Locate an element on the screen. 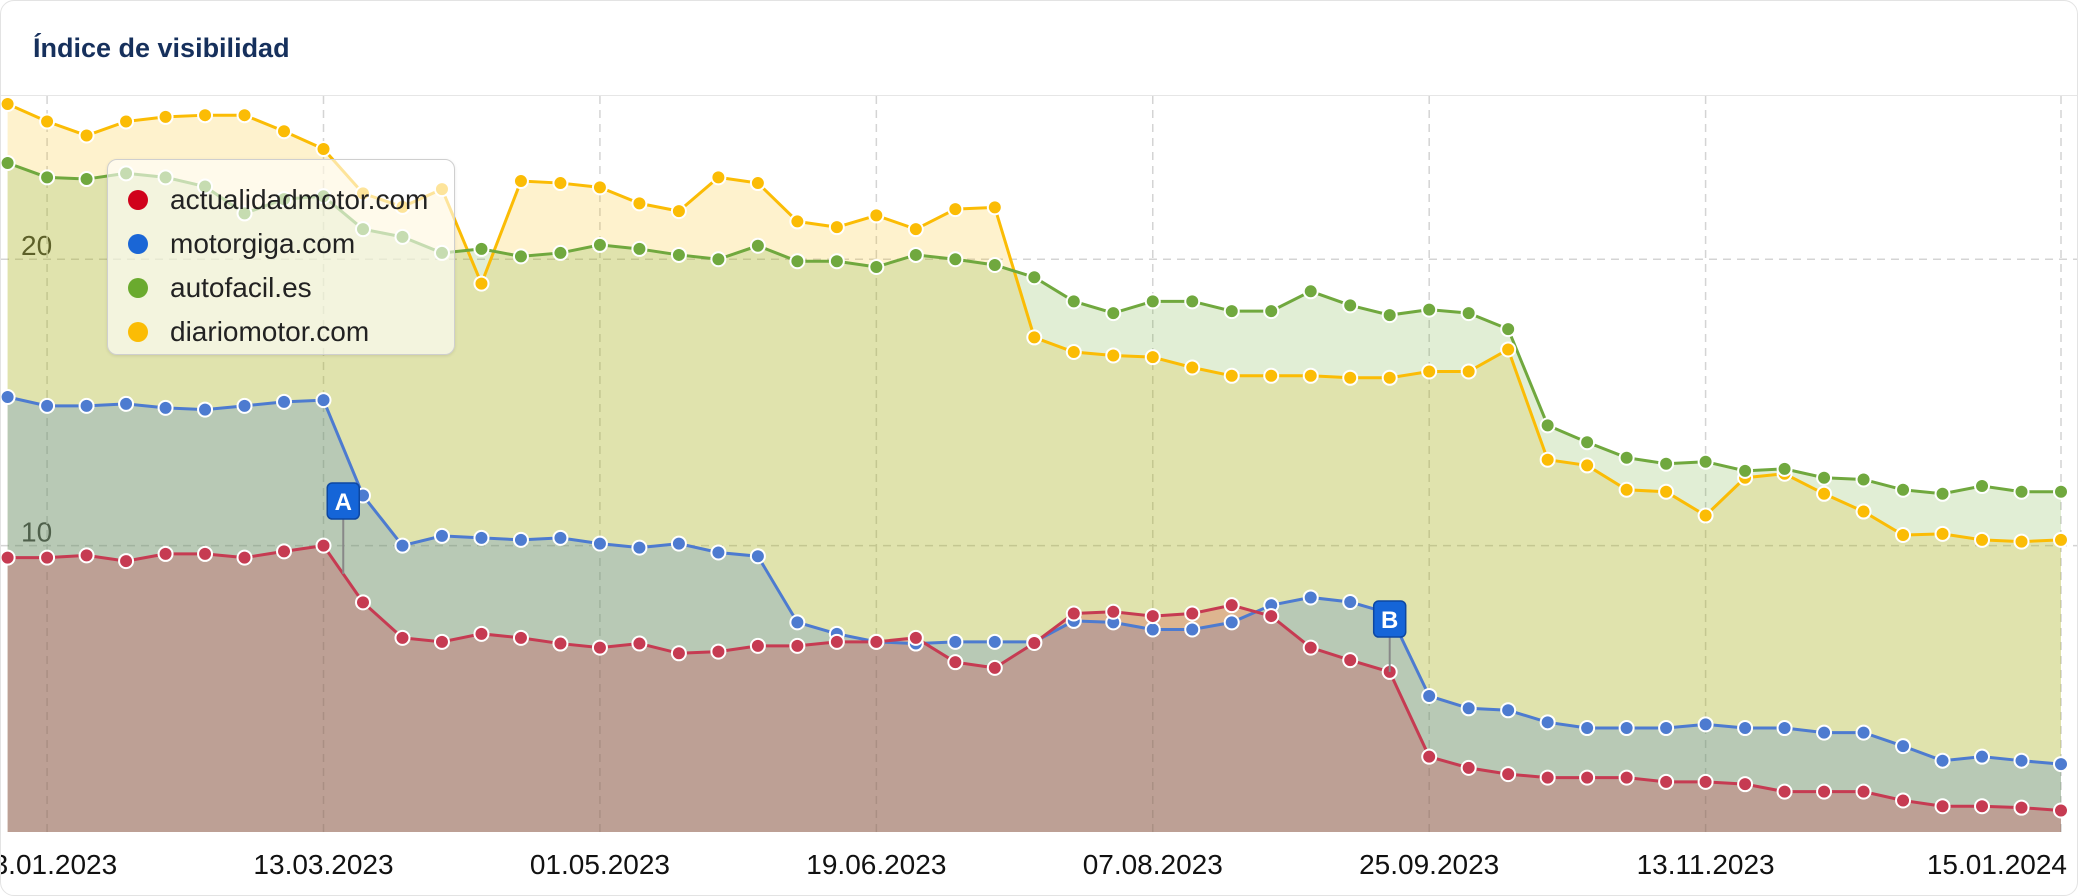  legend-item-autofacil: autofacil.es is located at coordinates (220, 288).